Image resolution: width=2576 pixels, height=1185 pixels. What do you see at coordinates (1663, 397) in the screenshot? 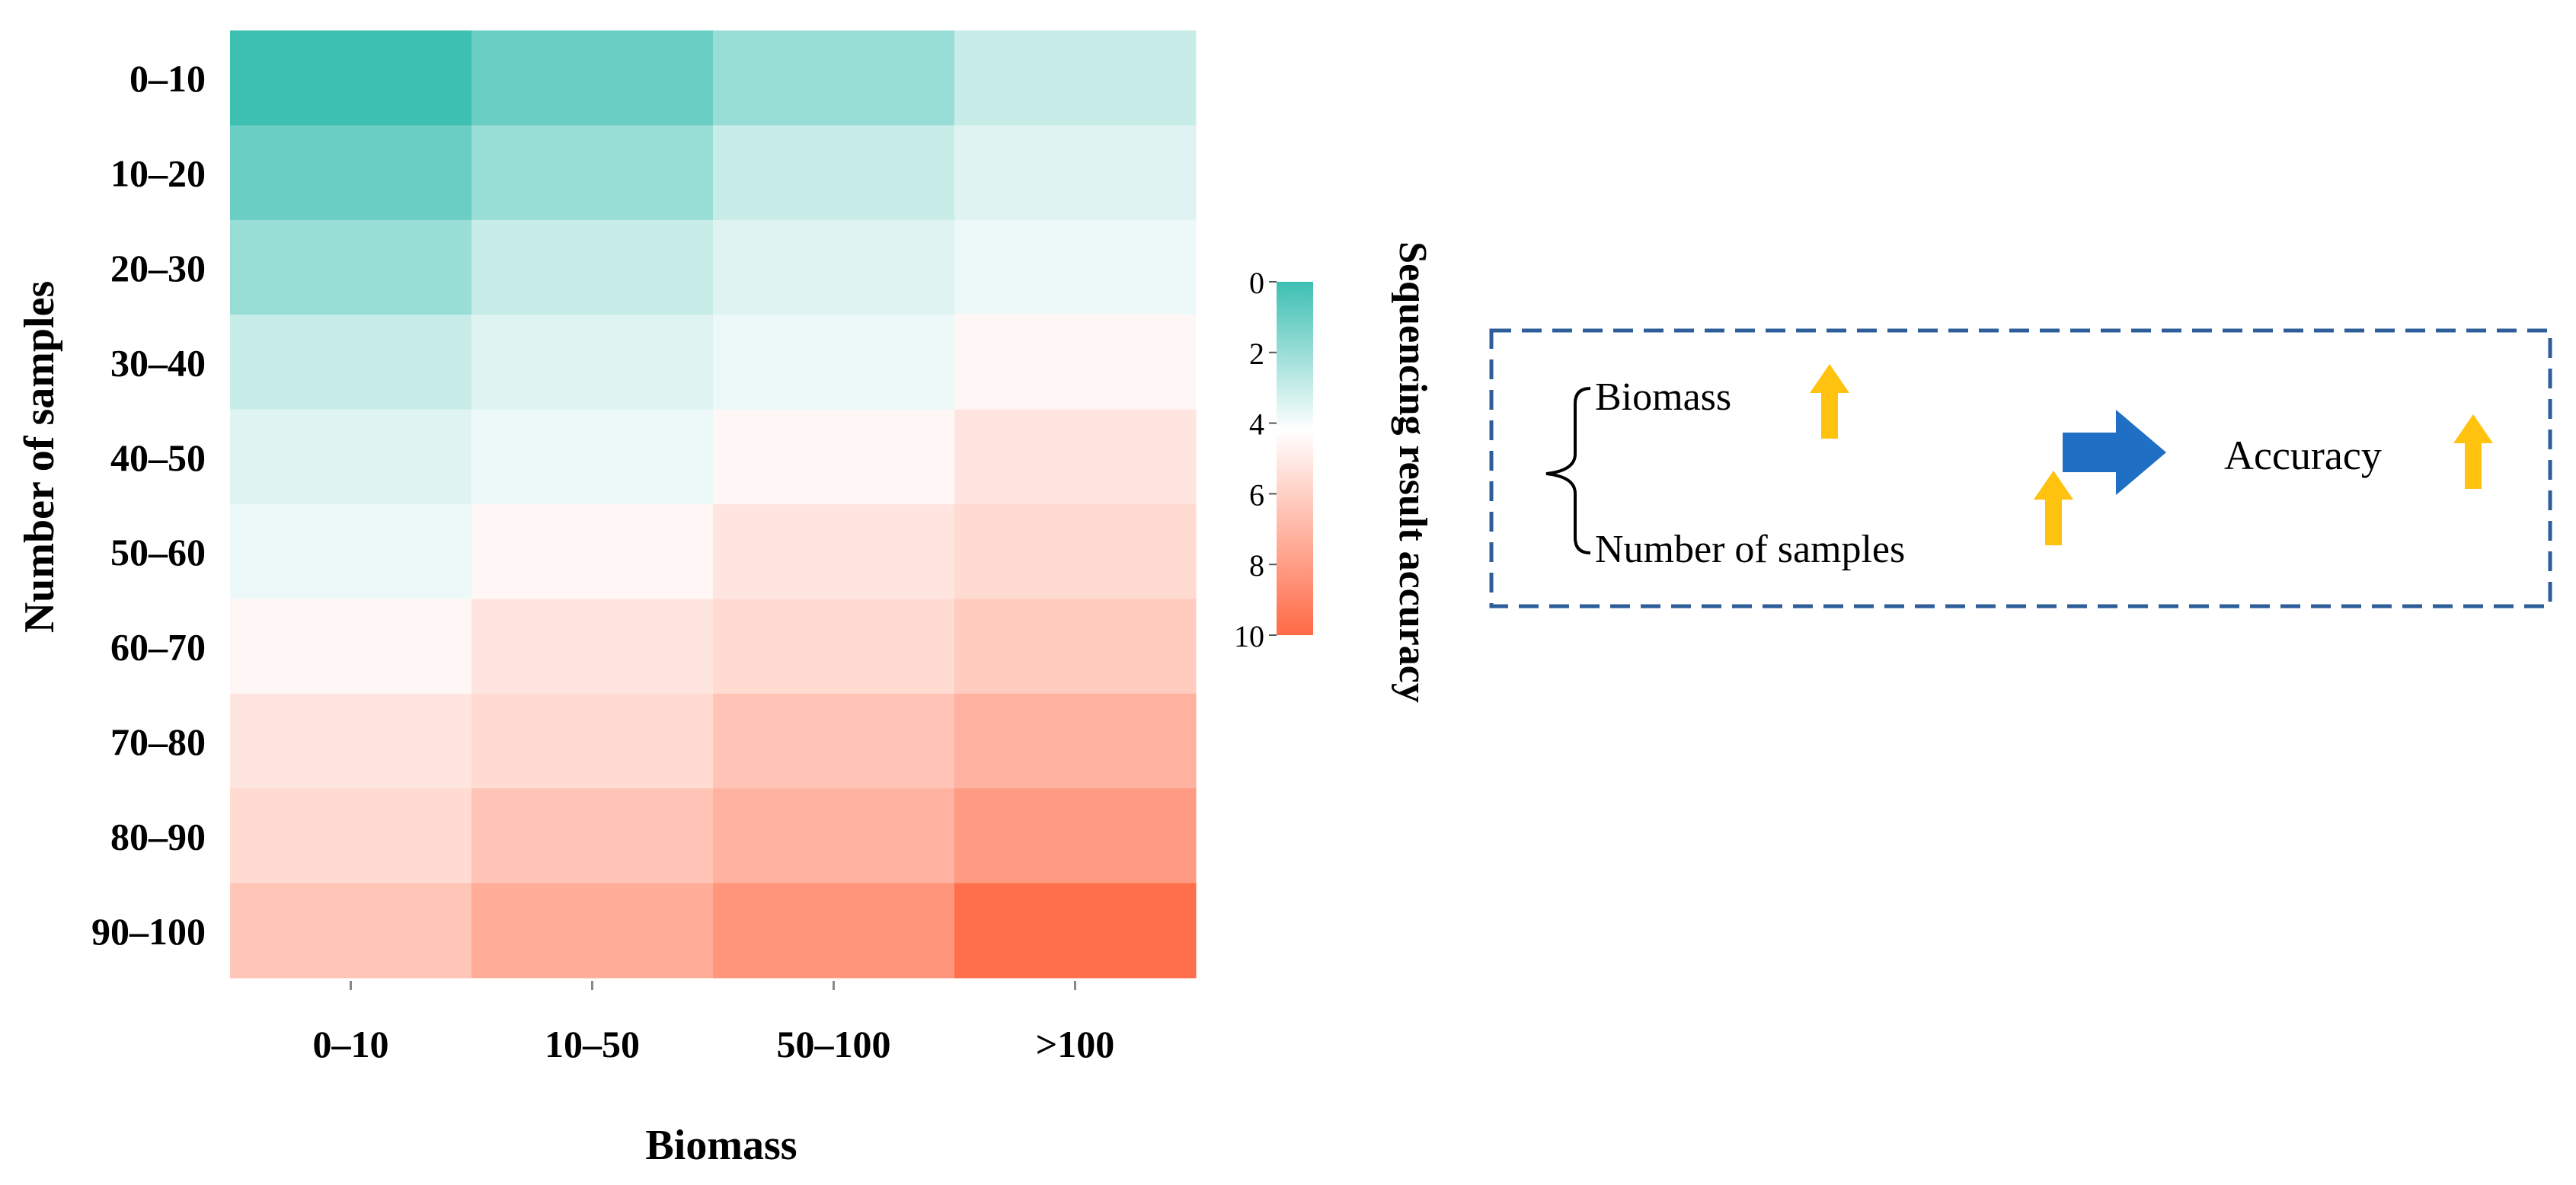
I see `diagram-item-biomass: Biomass` at bounding box center [1663, 397].